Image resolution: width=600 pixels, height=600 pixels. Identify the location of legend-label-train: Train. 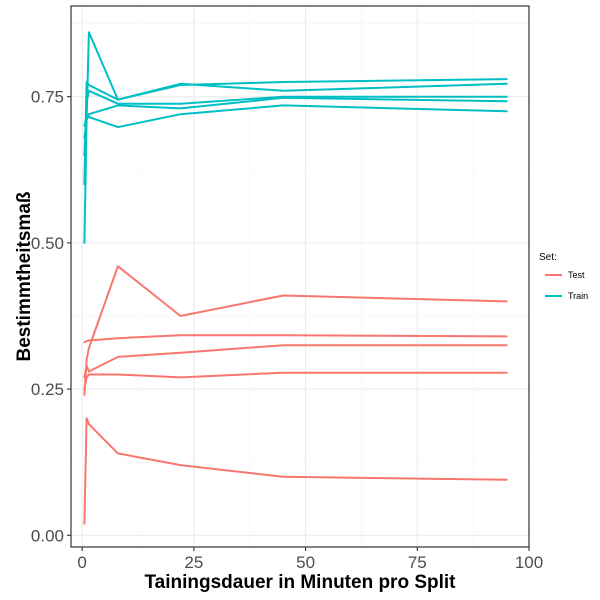
(578, 296).